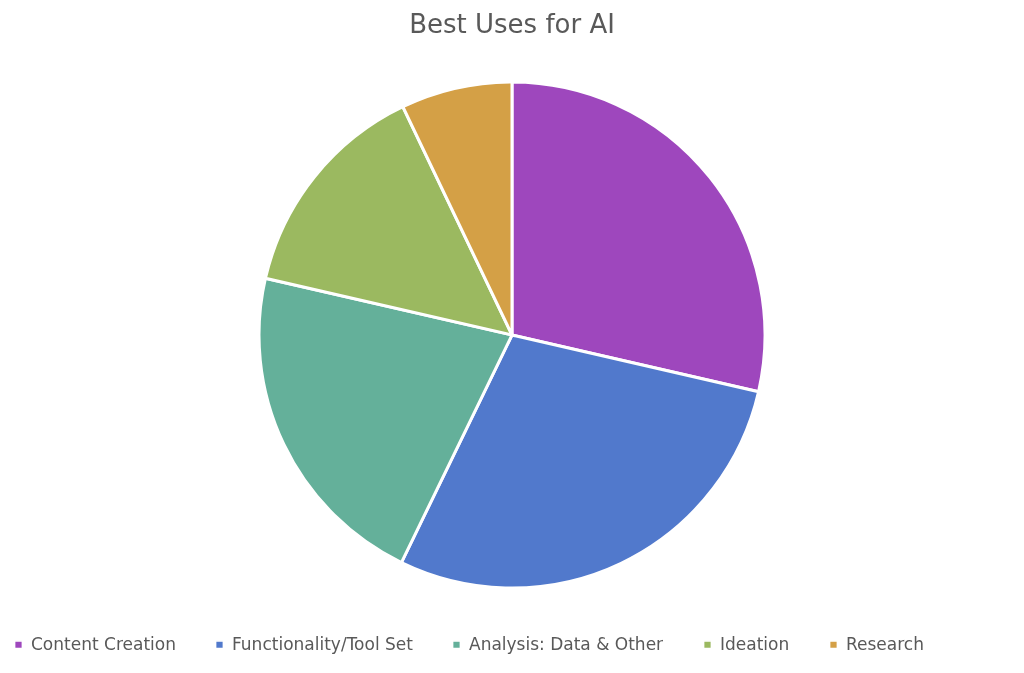 The height and width of the screenshot is (673, 1024). Describe the element at coordinates (512, 24) in the screenshot. I see `chart-title: Best Uses for AI` at that location.